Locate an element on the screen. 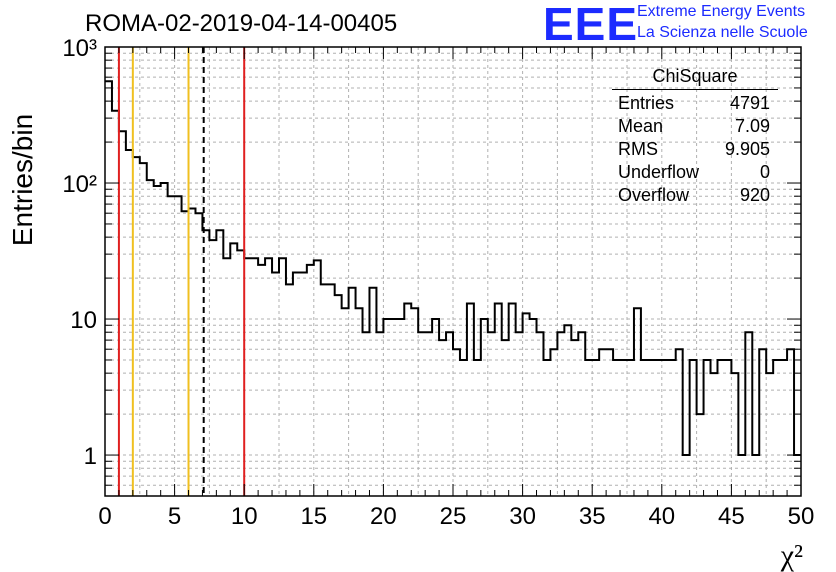 Image resolution: width=836 pixels, height=572 pixels. stat-row: RMS 9.905 is located at coordinates (695, 149).